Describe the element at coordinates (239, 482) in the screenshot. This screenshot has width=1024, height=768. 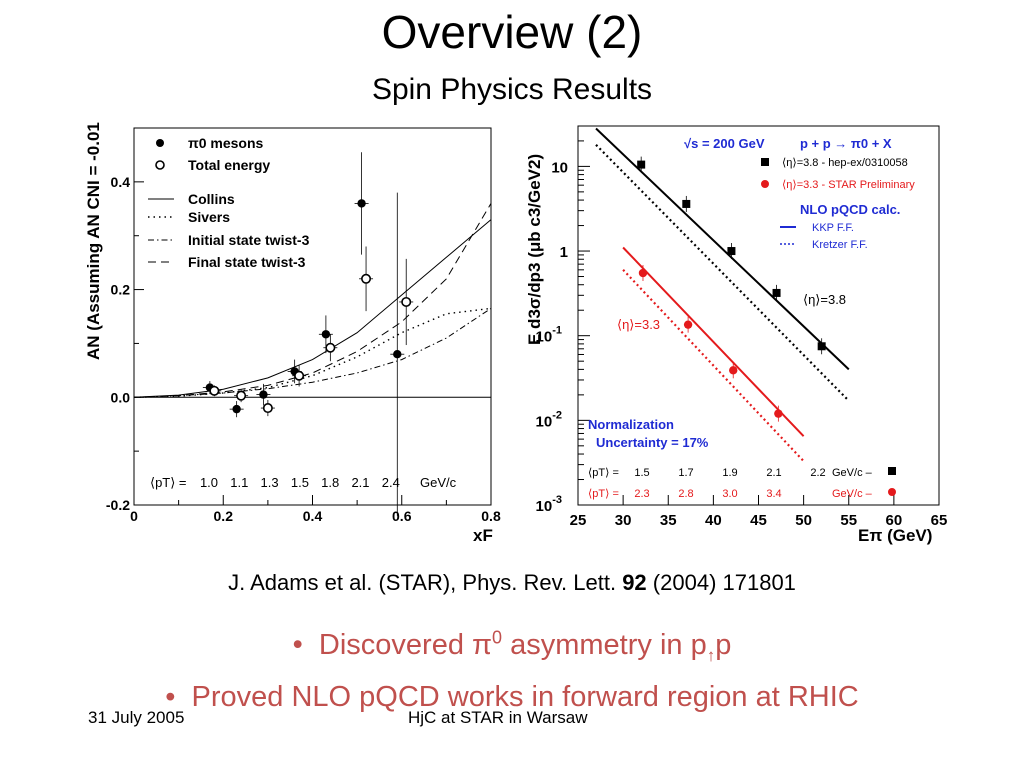
I see `an-pt-value: 1.1` at that location.